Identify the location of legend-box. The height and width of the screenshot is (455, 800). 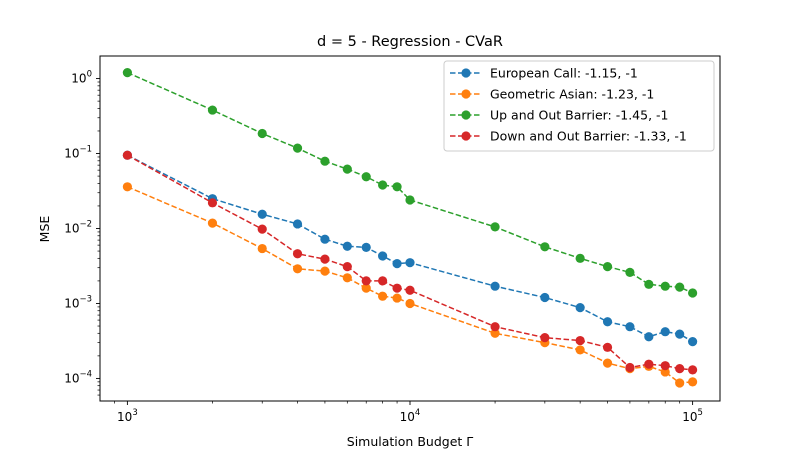
(579, 106).